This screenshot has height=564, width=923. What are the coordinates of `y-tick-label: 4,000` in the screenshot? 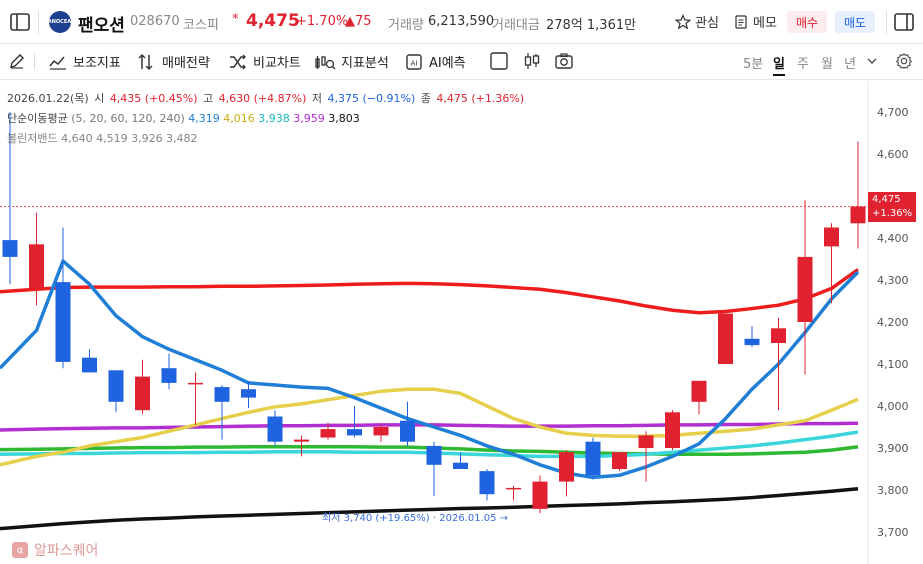 It's located at (893, 406).